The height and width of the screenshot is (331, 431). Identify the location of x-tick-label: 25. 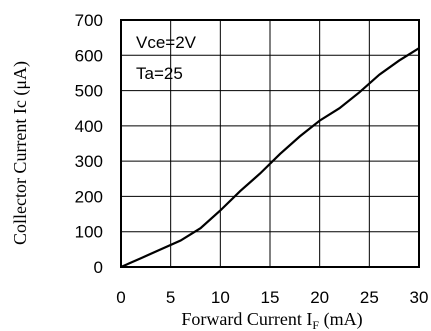
(369, 297).